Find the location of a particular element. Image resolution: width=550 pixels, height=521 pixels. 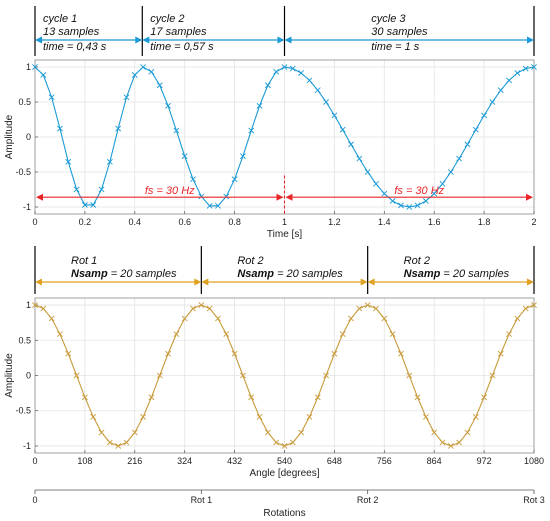

fs-arrow-0-head-right is located at coordinates (280, 197).